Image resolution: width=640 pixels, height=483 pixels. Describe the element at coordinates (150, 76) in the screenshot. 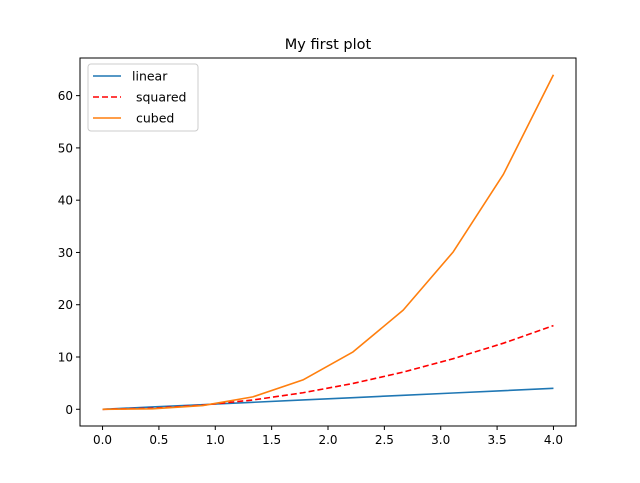

I see `legend-label: linear` at that location.